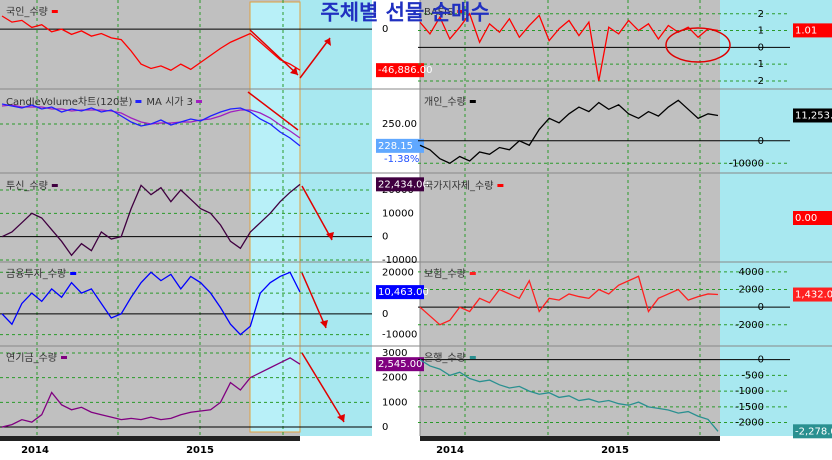 Image resolution: width=832 pixels, height=460 pixels. Describe the element at coordinates (458, 186) in the screenshot. I see `panel-title: 국가지자체_수량` at that location.